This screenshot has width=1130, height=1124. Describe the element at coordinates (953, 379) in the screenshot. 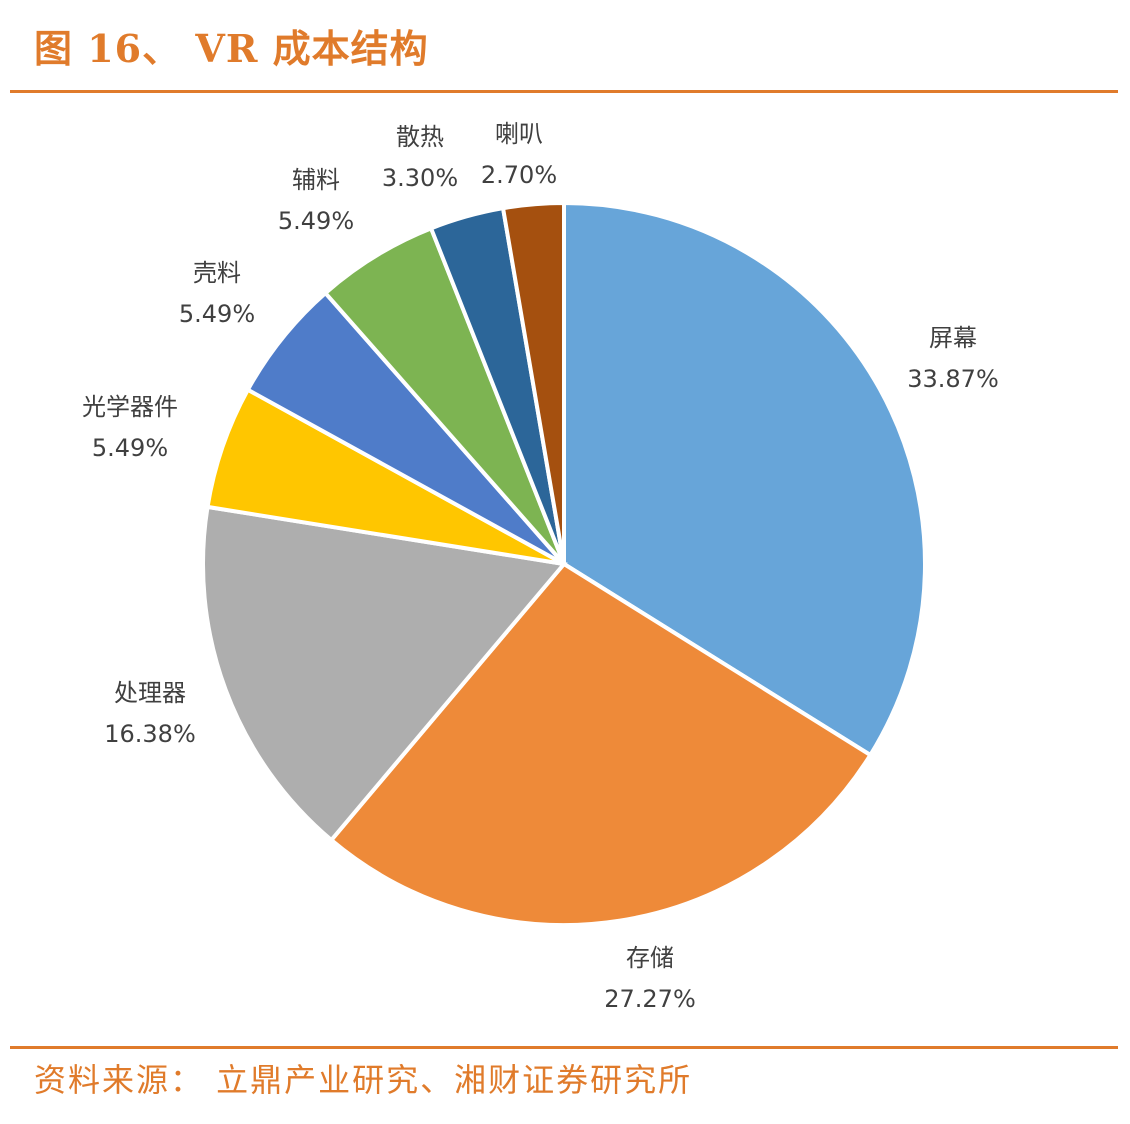

I see `slice-value: 33.87%` at that location.